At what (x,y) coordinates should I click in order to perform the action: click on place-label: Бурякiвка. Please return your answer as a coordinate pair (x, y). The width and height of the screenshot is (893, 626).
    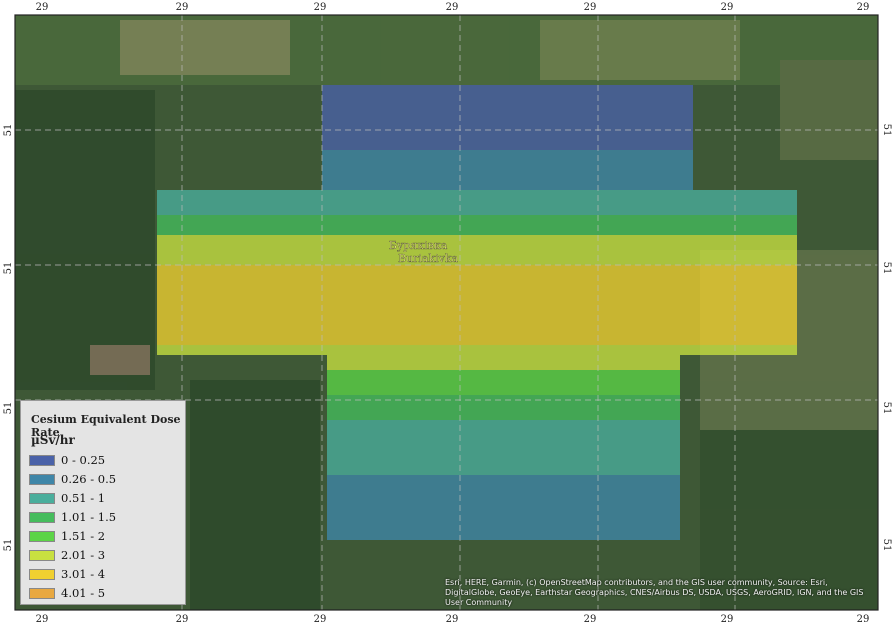
    Looking at the image, I should click on (418, 245).